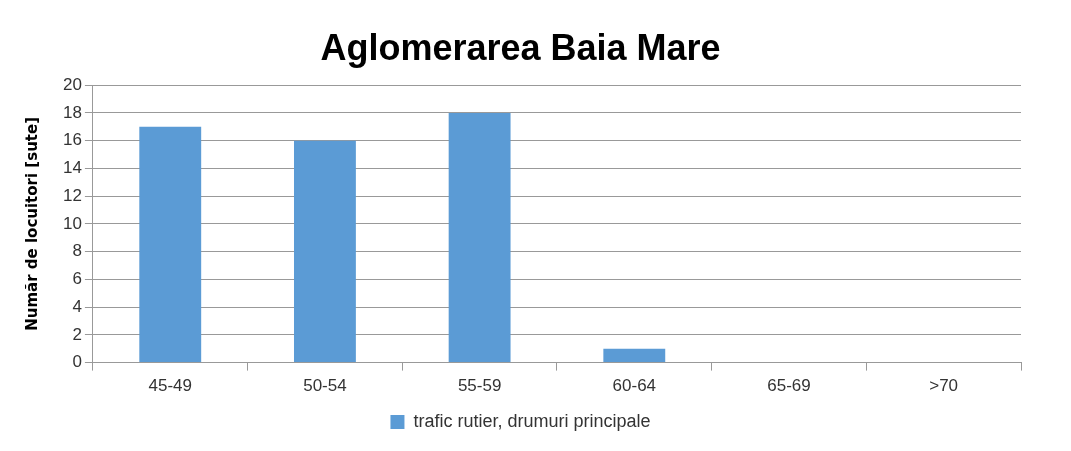 The image size is (1071, 451). Describe the element at coordinates (634, 386) in the screenshot. I see `x-tick-label: 60-64` at that location.